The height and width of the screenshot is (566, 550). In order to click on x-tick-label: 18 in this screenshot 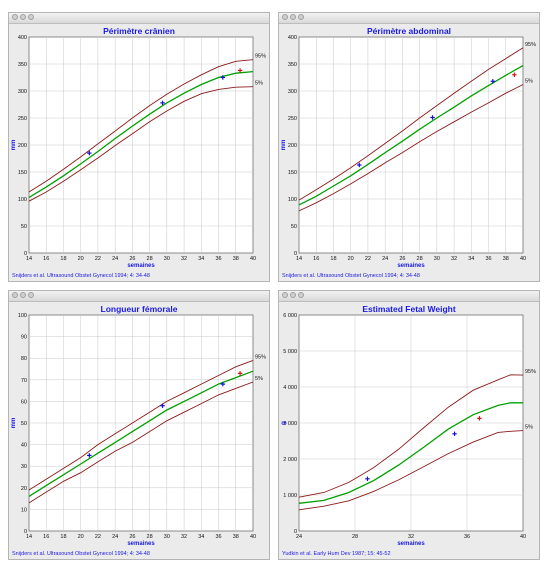, I will do `click(333, 259)`.